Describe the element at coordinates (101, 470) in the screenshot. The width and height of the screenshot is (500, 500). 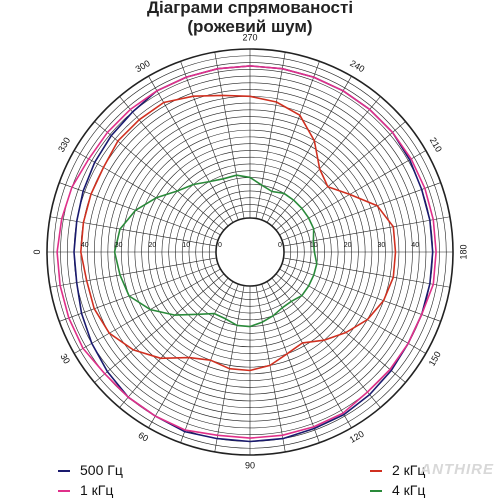
I see `legend-label-500hz: 500 Гц` at that location.